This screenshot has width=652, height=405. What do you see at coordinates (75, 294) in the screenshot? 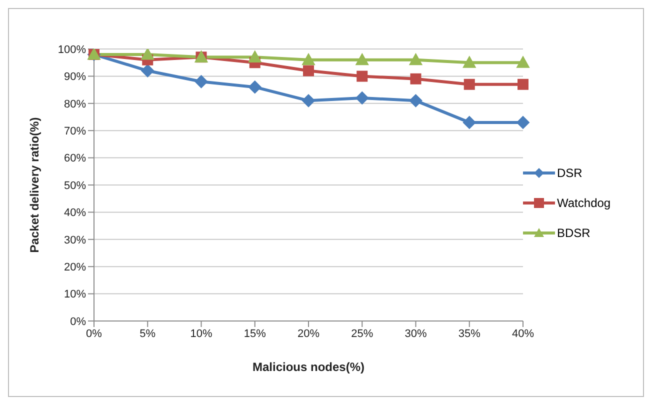
I see `y-tick-label: 10%` at bounding box center [75, 294].